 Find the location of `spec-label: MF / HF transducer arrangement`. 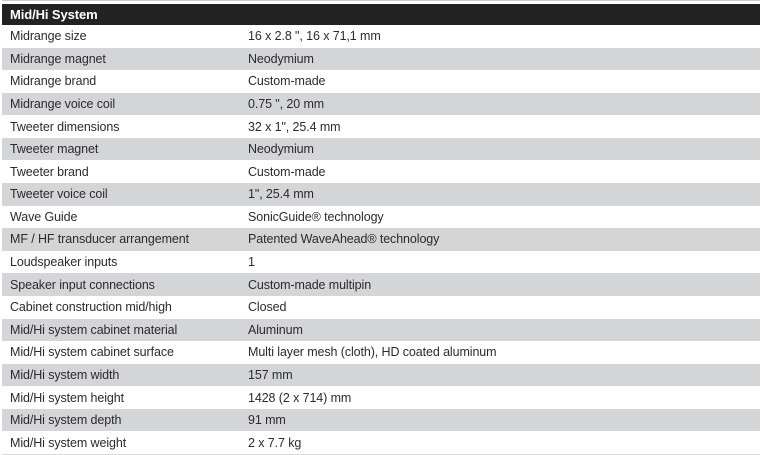

spec-label: MF / HF transducer arrangement is located at coordinates (100, 239).